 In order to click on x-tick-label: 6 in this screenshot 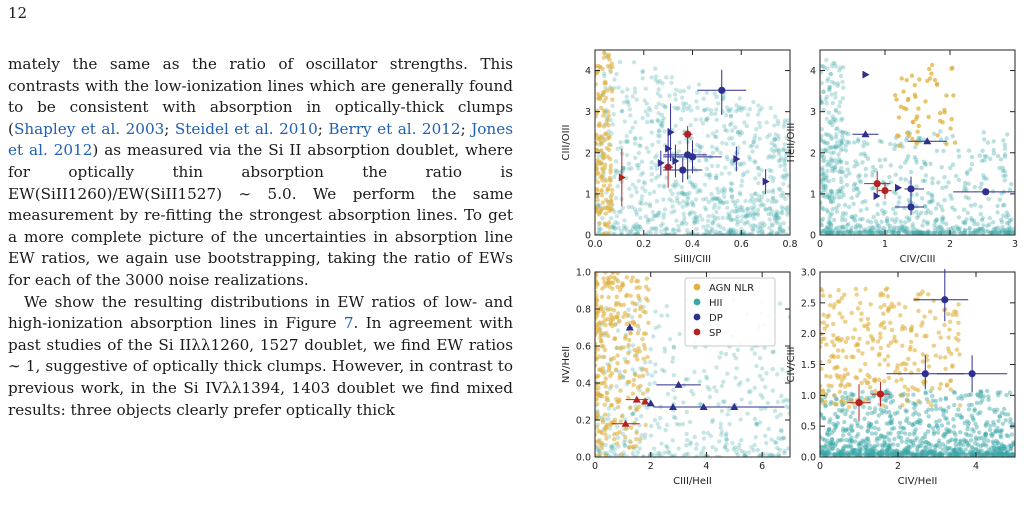, I will do `click(762, 466)`.